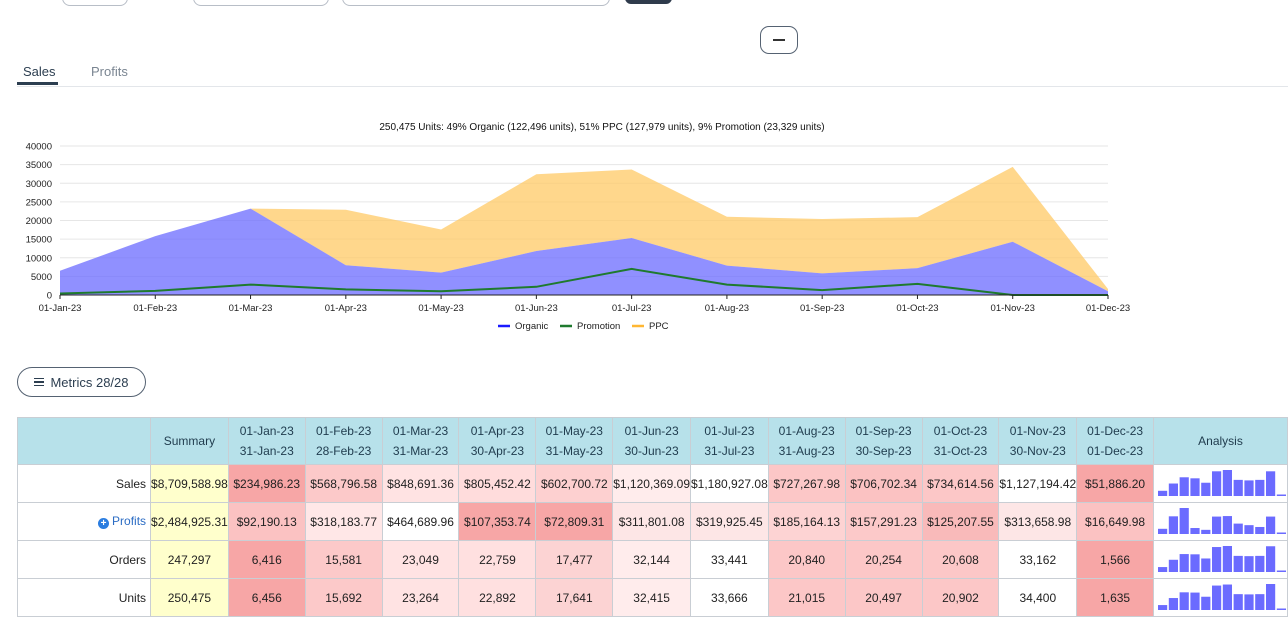  Describe the element at coordinates (49, 296) in the screenshot. I see `y-tick-label: 0` at that location.